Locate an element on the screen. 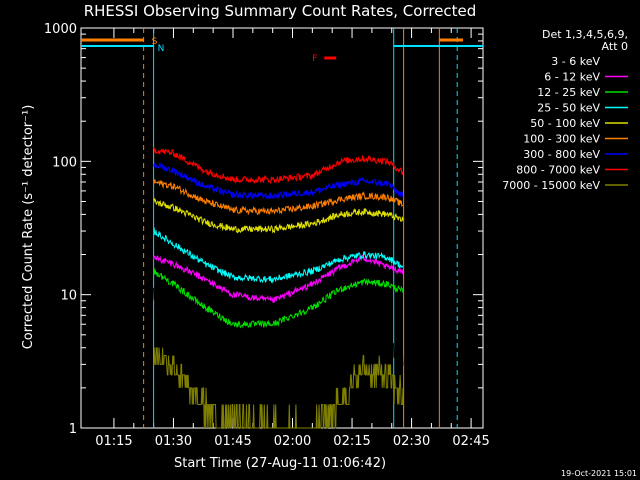 This screenshot has height=480, width=640. saa-marker-label: S is located at coordinates (155, 42).